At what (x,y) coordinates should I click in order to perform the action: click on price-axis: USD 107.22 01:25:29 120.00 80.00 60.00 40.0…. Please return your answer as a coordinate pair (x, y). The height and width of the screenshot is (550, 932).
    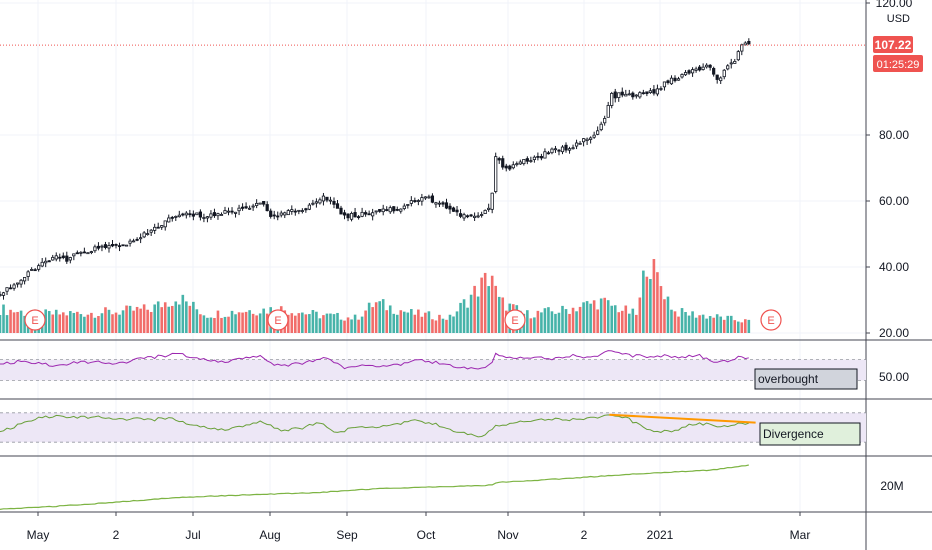
    Looking at the image, I should click on (894, 170).